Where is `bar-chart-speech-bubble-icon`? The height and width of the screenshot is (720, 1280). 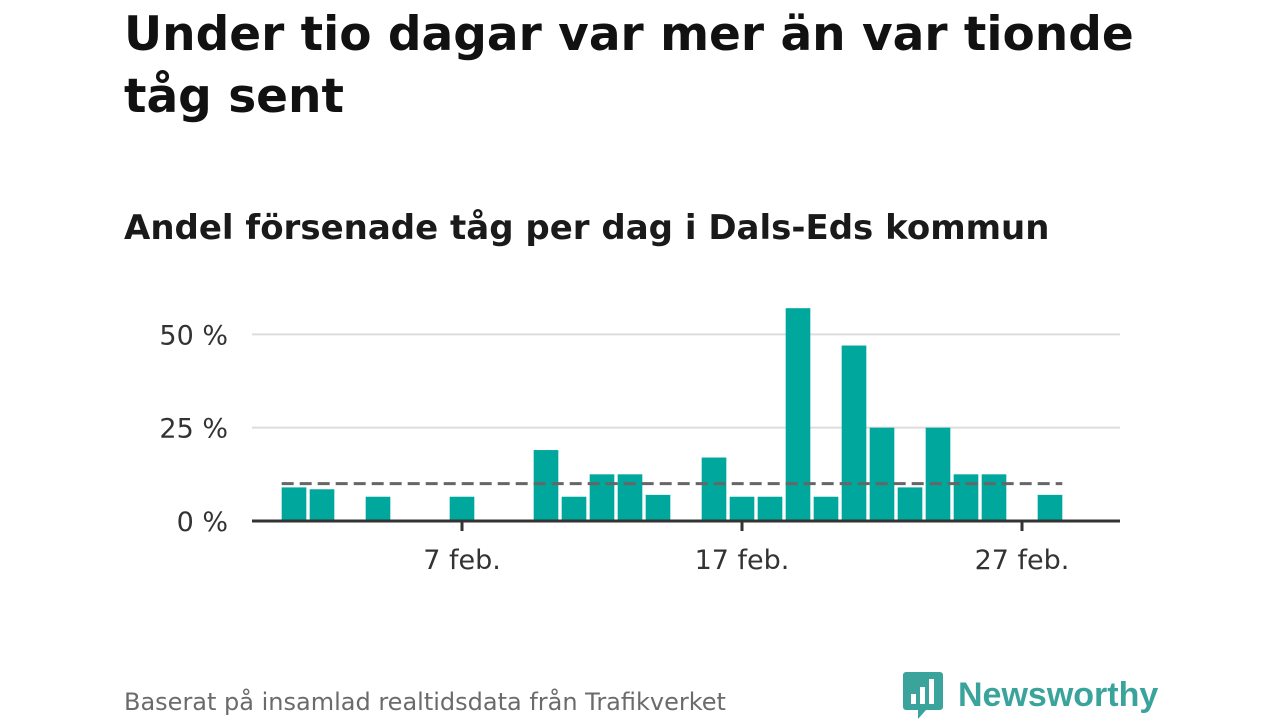 bar-chart-speech-bubble-icon is located at coordinates (923, 695).